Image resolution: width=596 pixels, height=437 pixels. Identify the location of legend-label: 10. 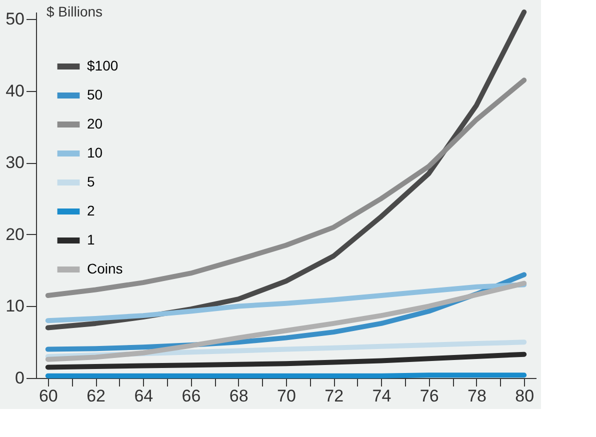
(95, 152).